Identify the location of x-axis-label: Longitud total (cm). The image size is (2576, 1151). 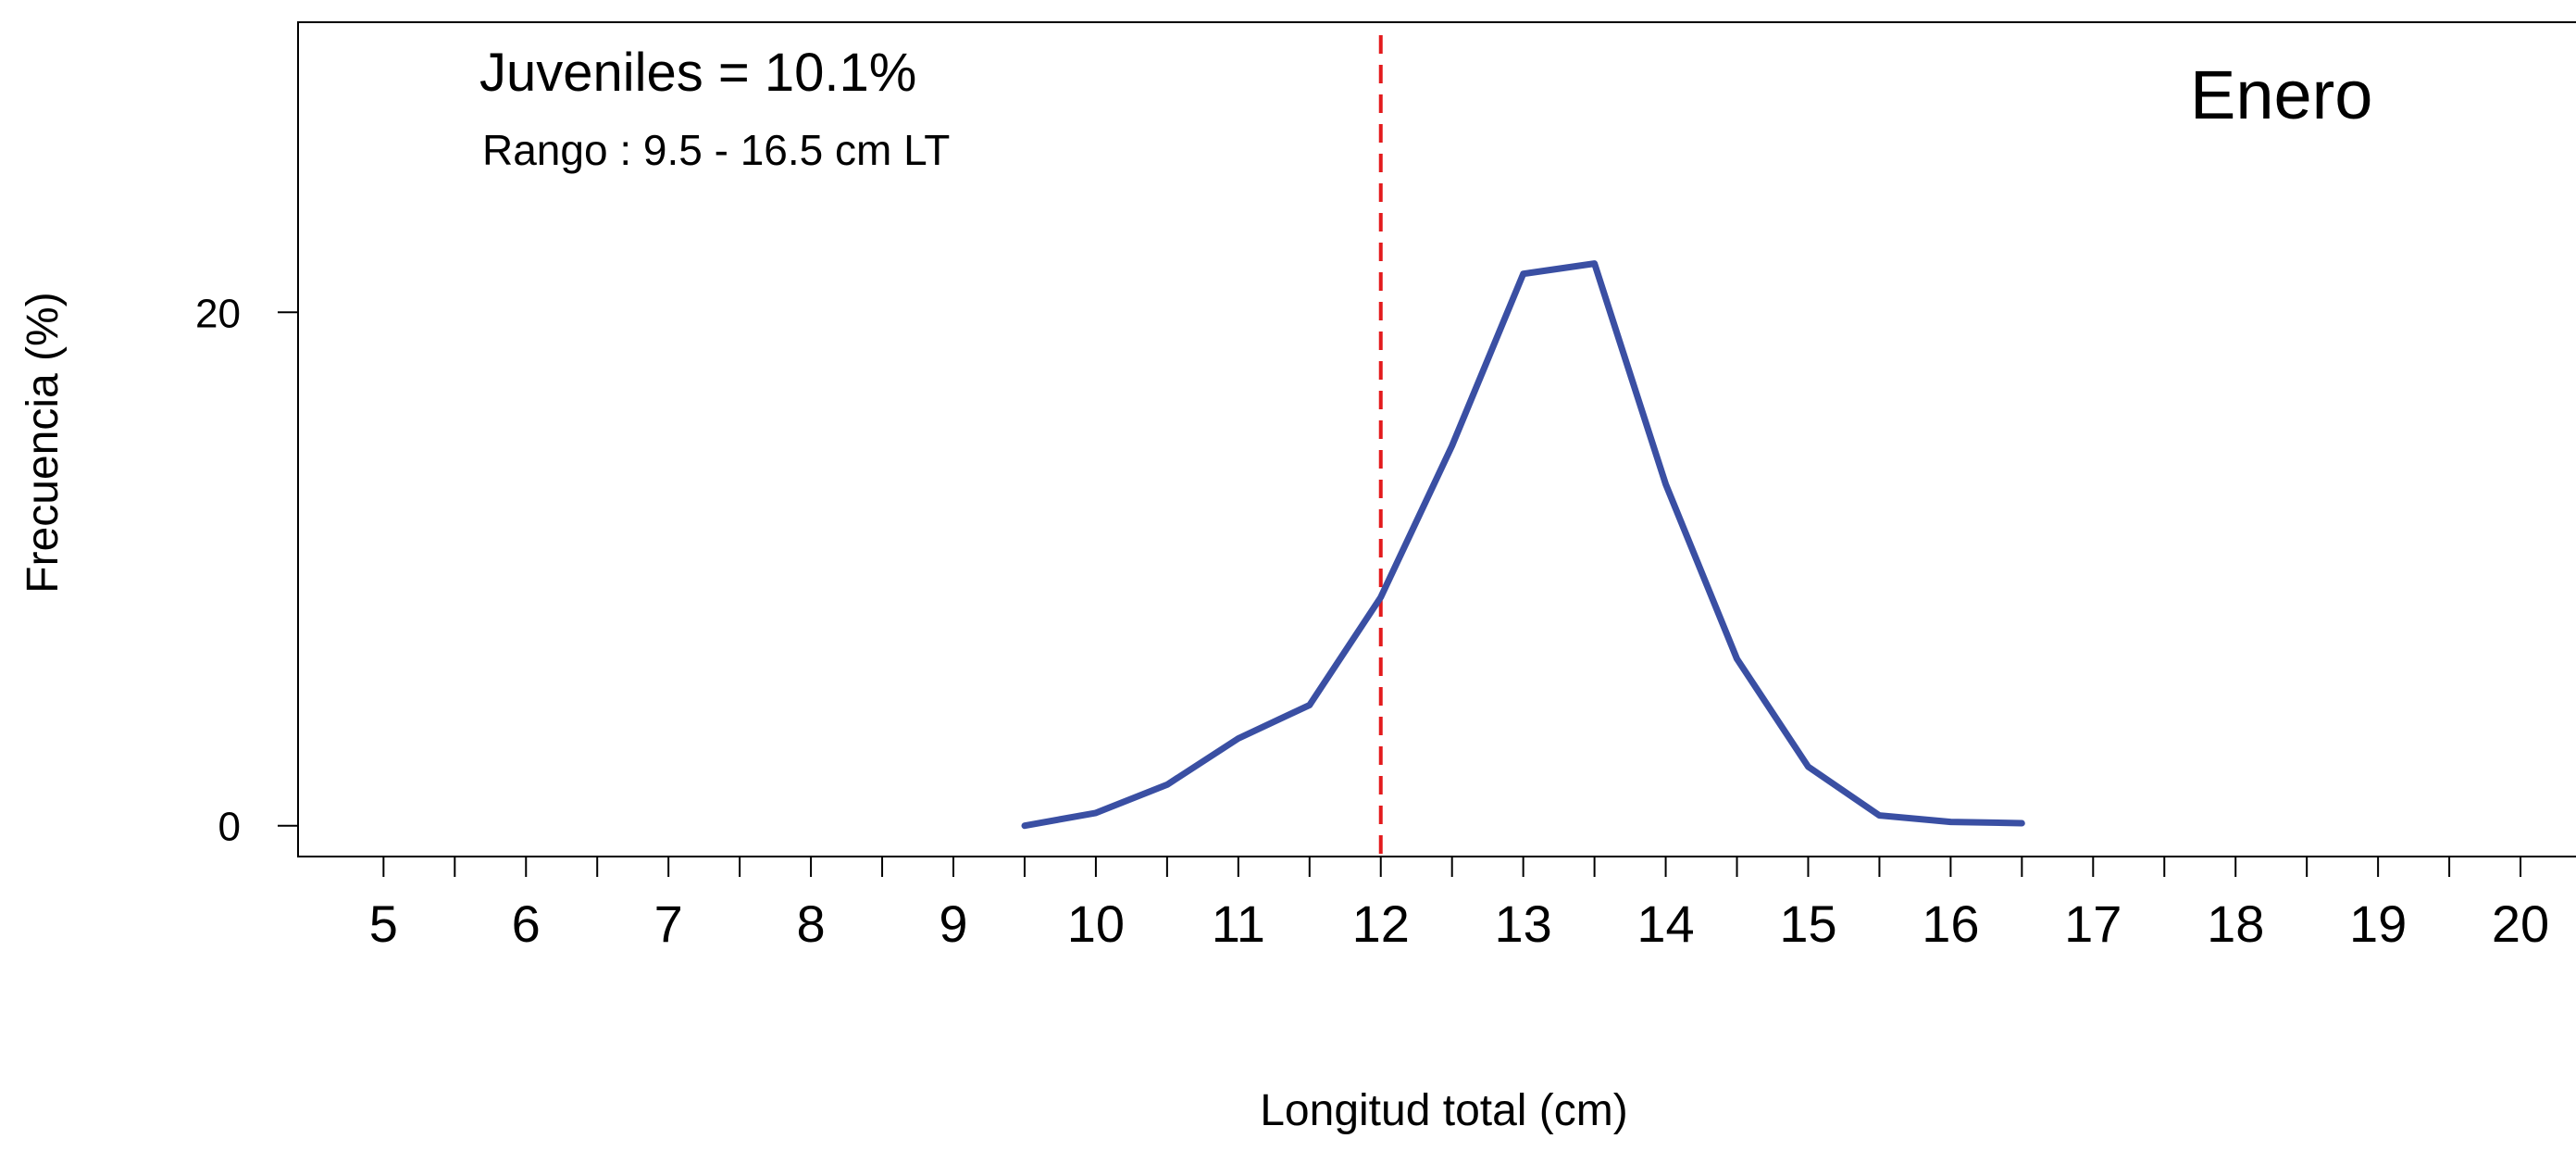
(1444, 1110).